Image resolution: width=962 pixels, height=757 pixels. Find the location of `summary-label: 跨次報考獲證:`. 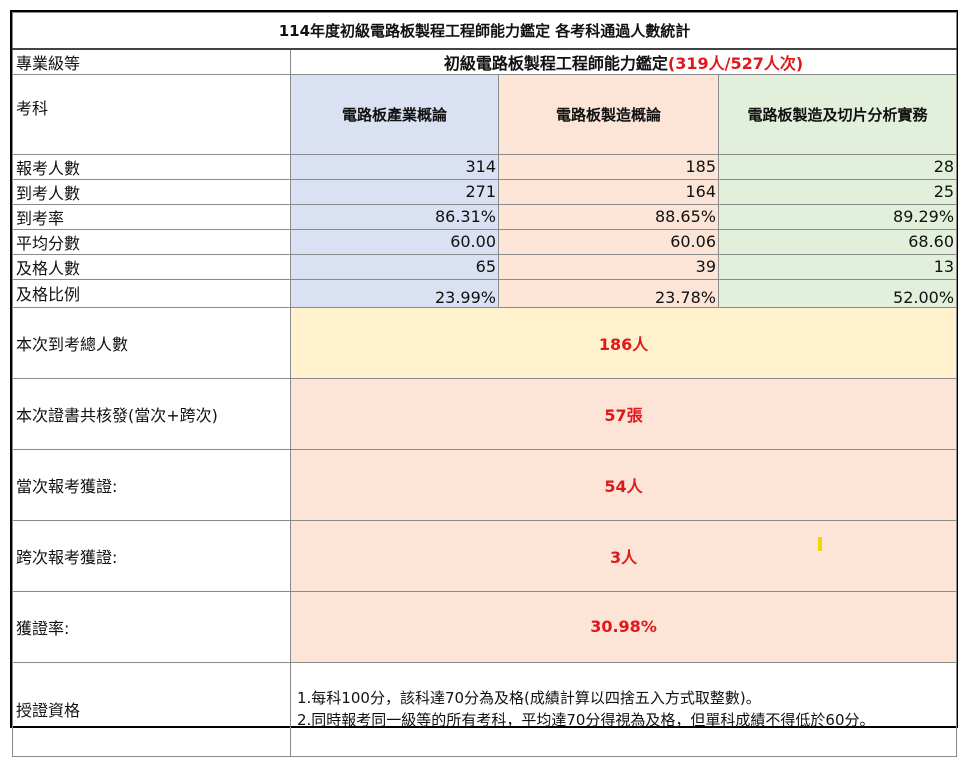

summary-label: 跨次報考獲證: is located at coordinates (151, 555).